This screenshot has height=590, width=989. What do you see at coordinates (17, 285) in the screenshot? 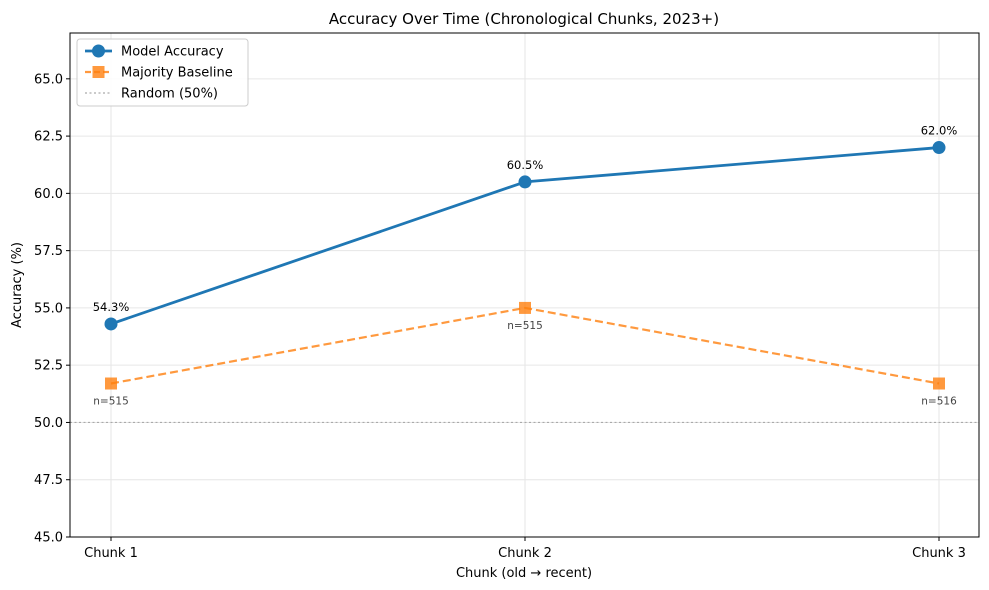
I see `y-axis-title: Accuracy (%)` at bounding box center [17, 285].